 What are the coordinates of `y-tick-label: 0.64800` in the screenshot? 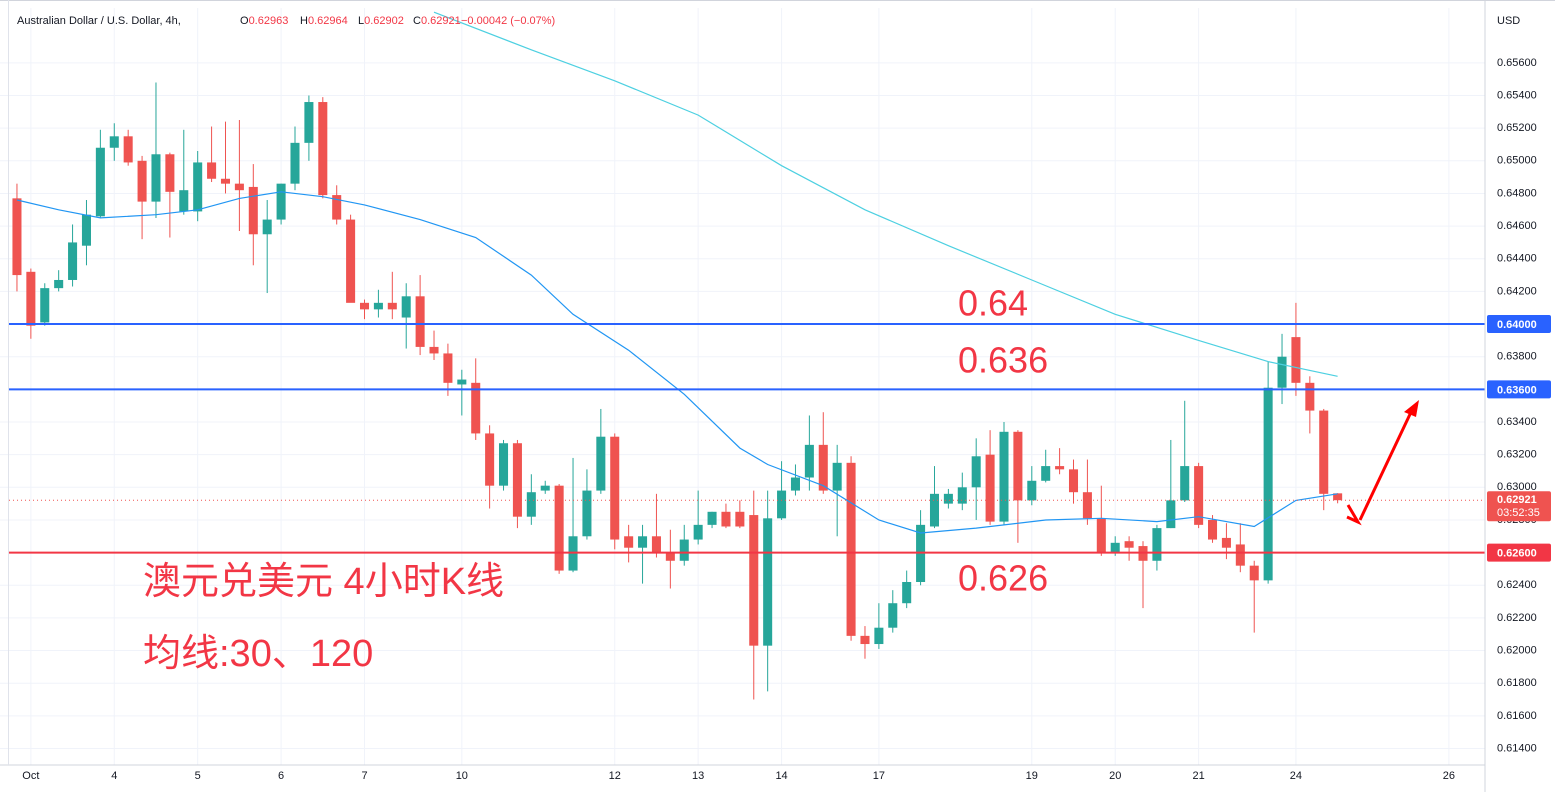 It's located at (1517, 193).